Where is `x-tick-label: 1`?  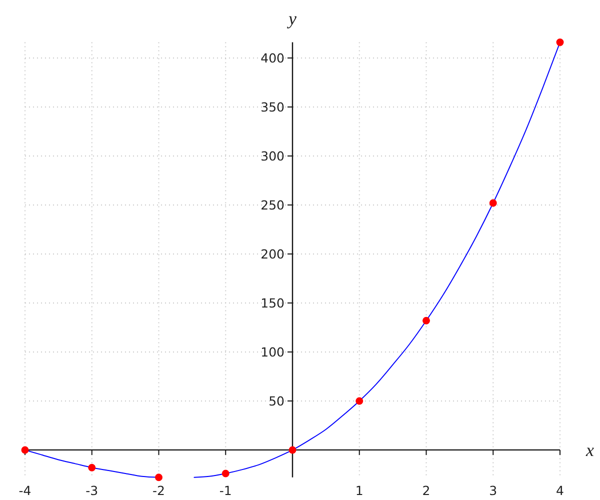 x-tick-label: 1 is located at coordinates (359, 490).